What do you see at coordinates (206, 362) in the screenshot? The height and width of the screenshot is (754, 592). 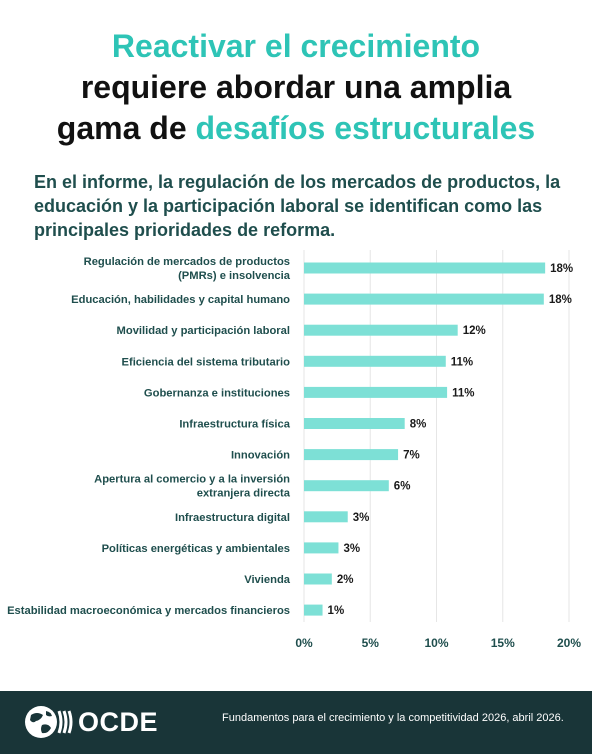 I see `category-label: Eficiencia del sistema tributario` at bounding box center [206, 362].